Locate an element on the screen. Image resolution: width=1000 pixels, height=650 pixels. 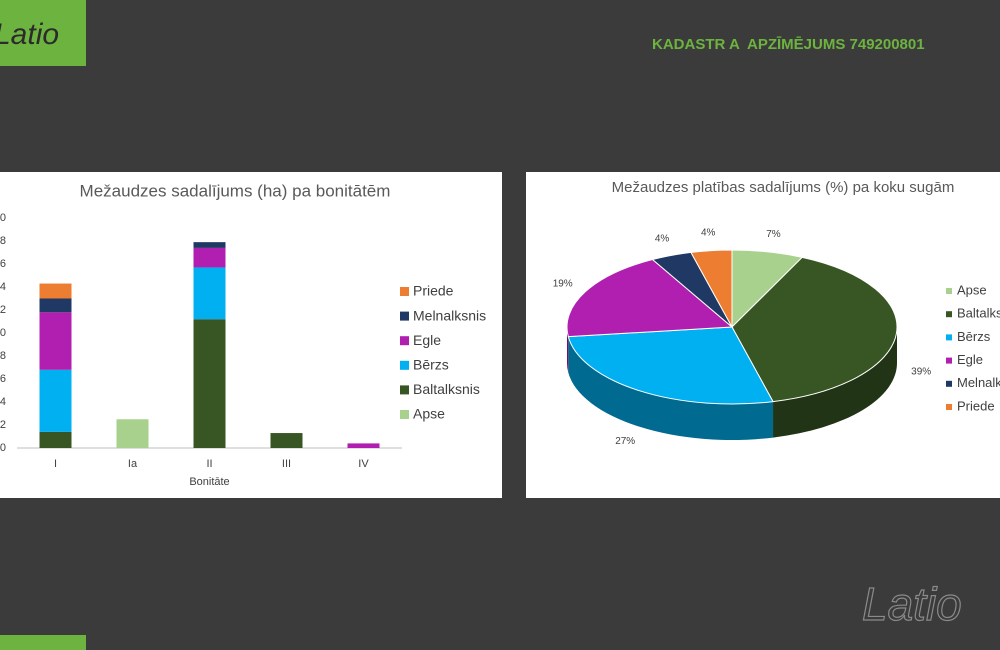
data-label: 27% is located at coordinates (625, 441).